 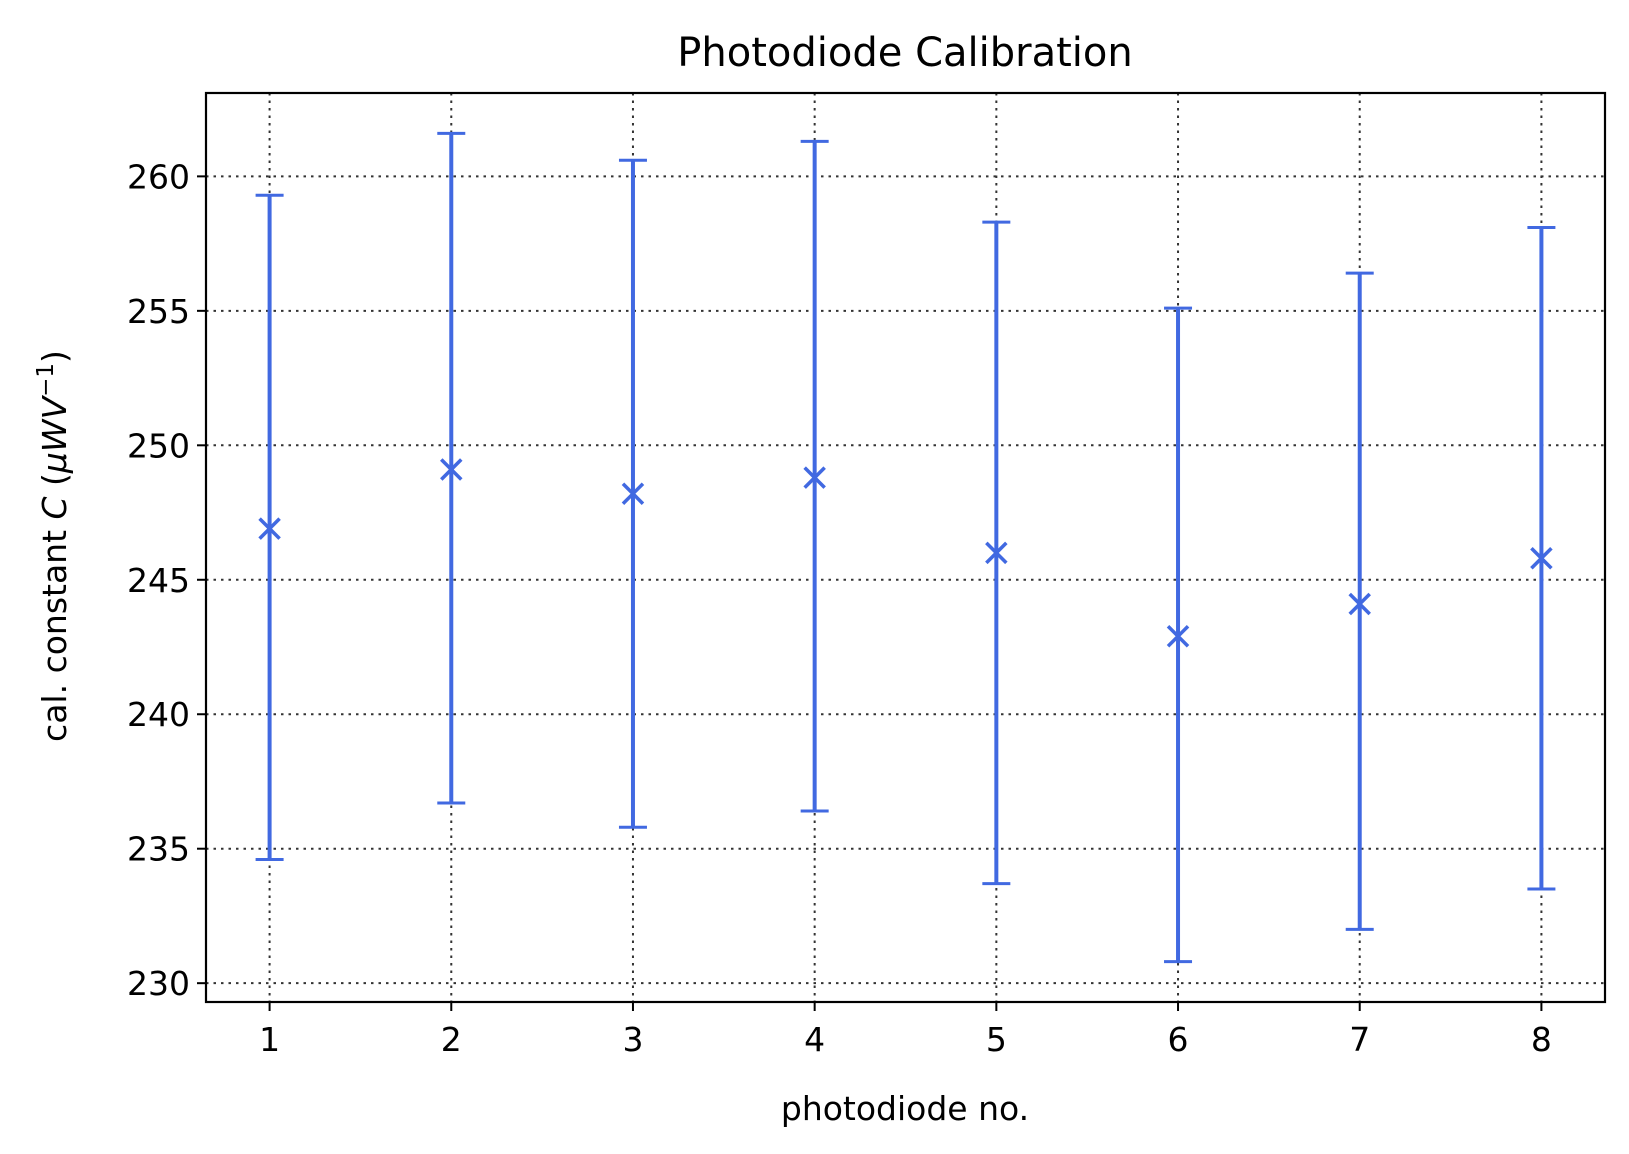 I want to click on x-tick-label: 3, so click(x=632, y=1039).